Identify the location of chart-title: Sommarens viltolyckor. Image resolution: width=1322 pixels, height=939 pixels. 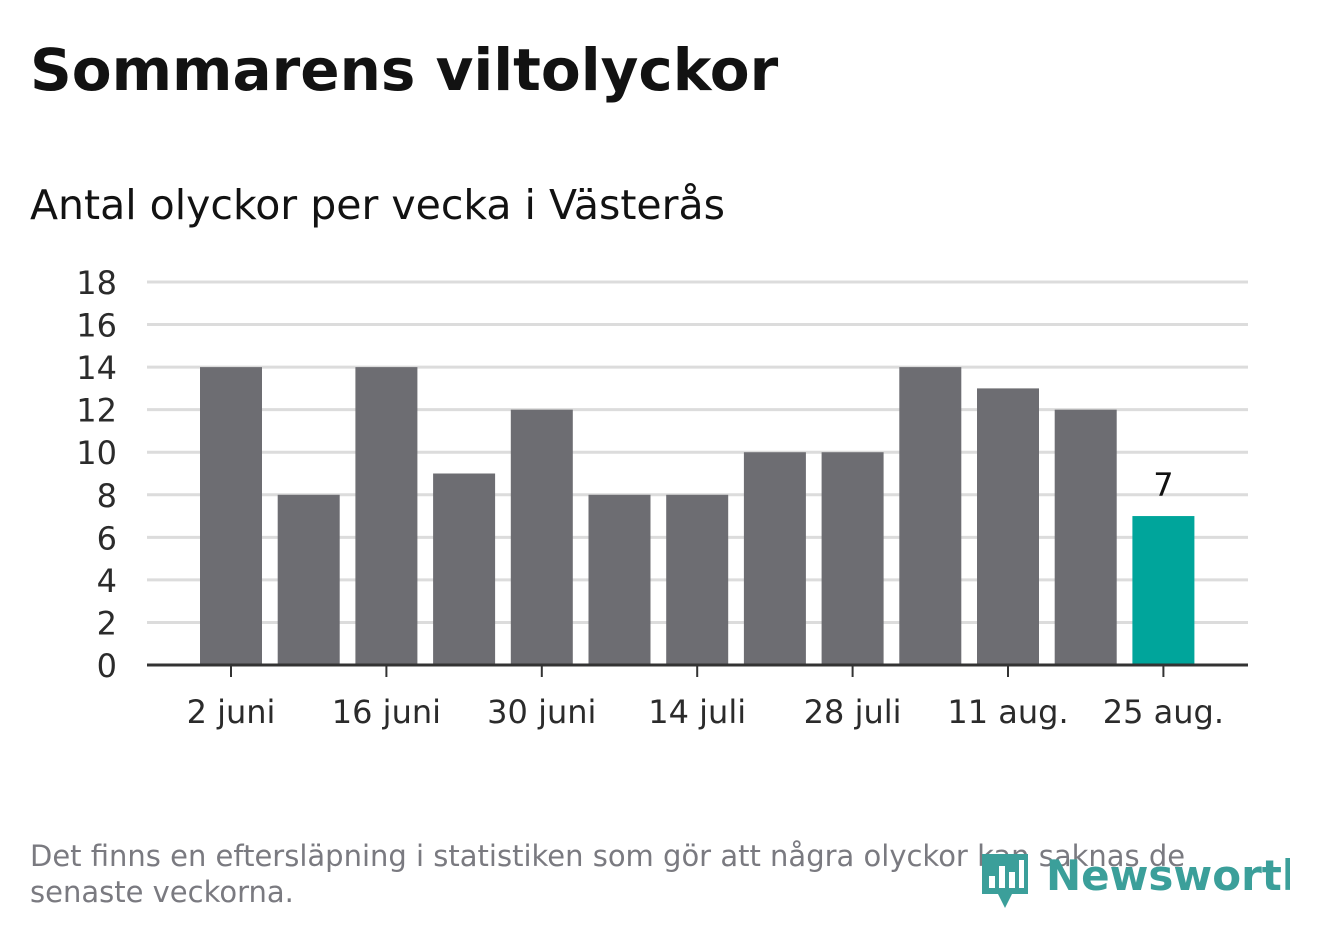
(404, 70).